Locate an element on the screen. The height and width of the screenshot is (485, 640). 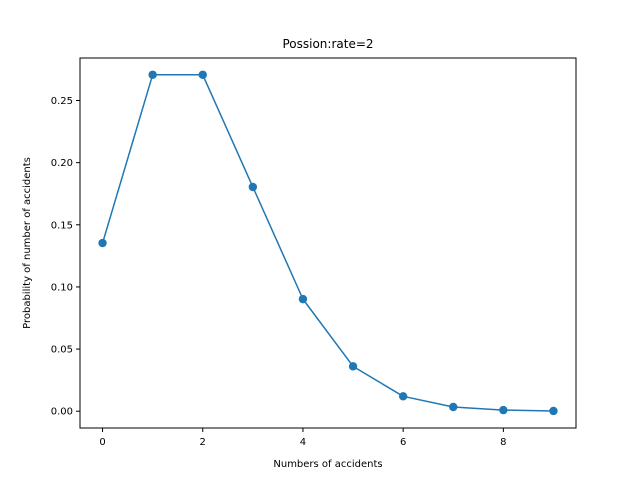
y-tick-label: 0.00 is located at coordinates (62, 412).